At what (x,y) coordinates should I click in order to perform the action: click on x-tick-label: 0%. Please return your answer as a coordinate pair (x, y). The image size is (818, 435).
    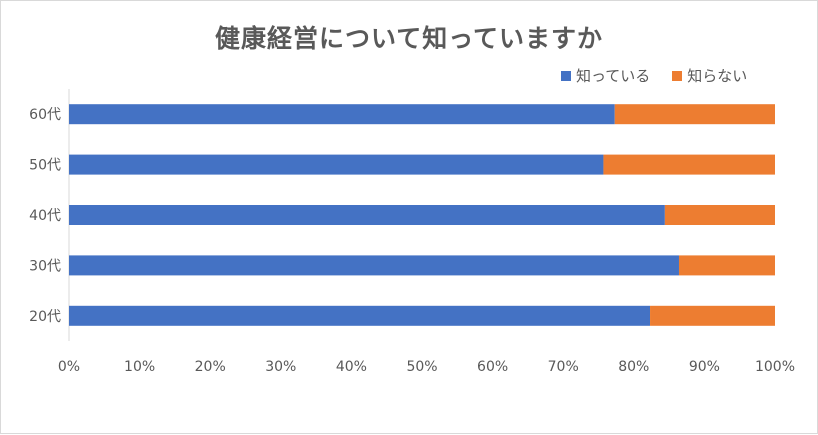
    Looking at the image, I should click on (69, 367).